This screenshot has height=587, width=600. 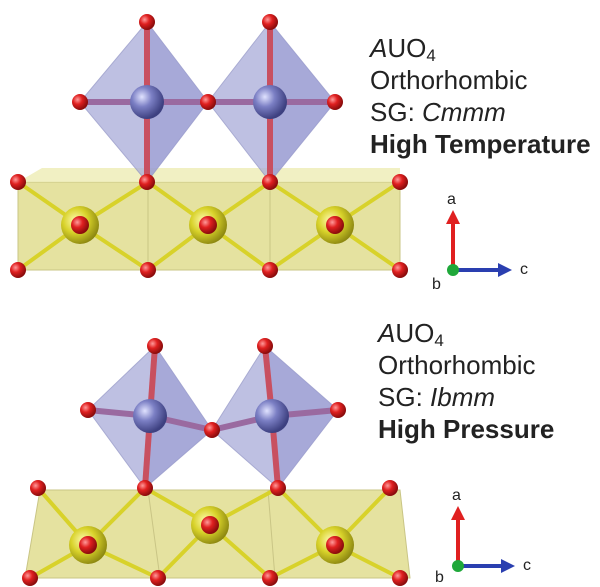 I want to click on top-formula: AUO4, so click(x=403, y=48).